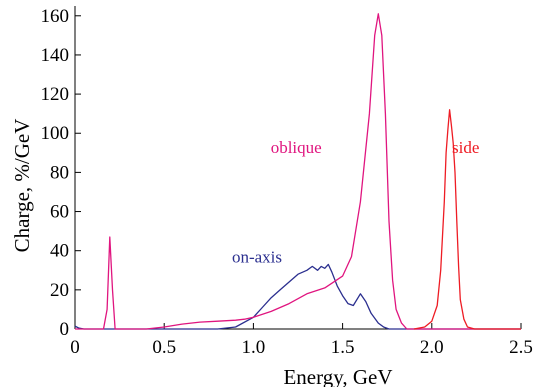  What do you see at coordinates (297, 296) in the screenshot?
I see `series-line-on-axis` at bounding box center [297, 296].